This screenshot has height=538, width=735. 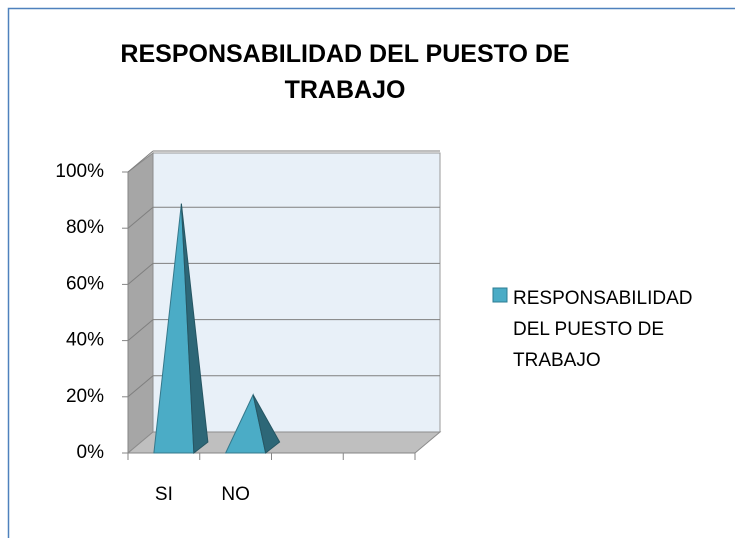 What do you see at coordinates (500, 295) in the screenshot?
I see `legend-swatch` at bounding box center [500, 295].